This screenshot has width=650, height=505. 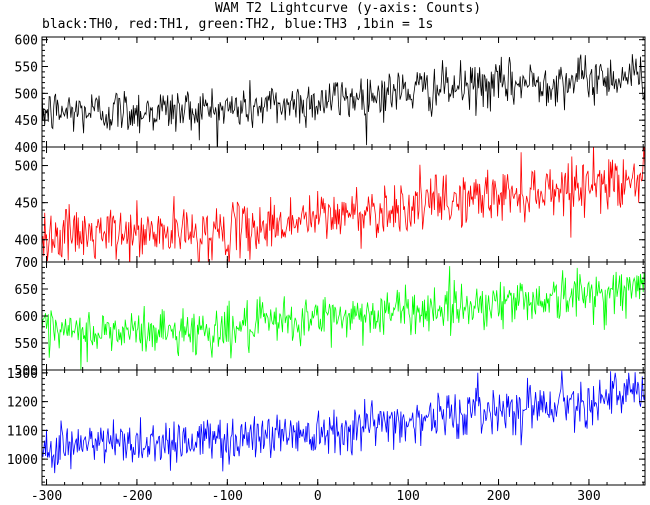 I want to click on x-tick-label: -200, so click(x=136, y=496).